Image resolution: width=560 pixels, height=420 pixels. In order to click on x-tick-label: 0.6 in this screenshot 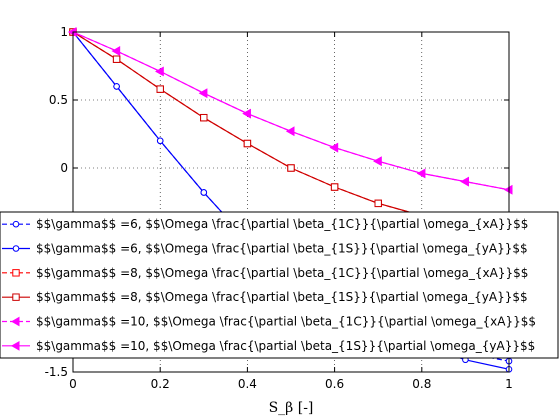, I will do `click(334, 384)`.